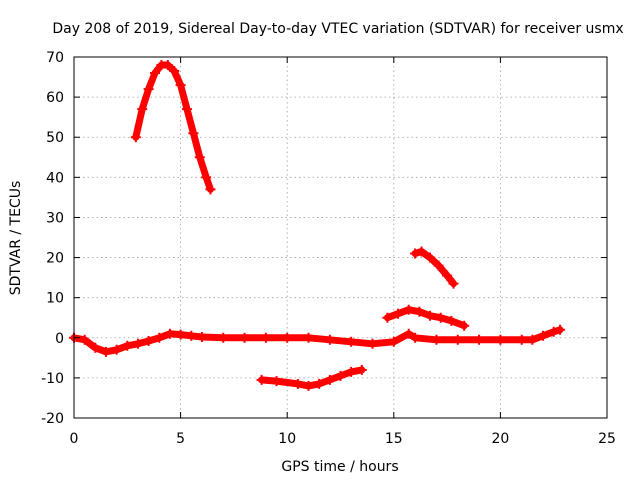 Image resolution: width=640 pixels, height=480 pixels. I want to click on y-tick-label: 20, so click(55, 259).